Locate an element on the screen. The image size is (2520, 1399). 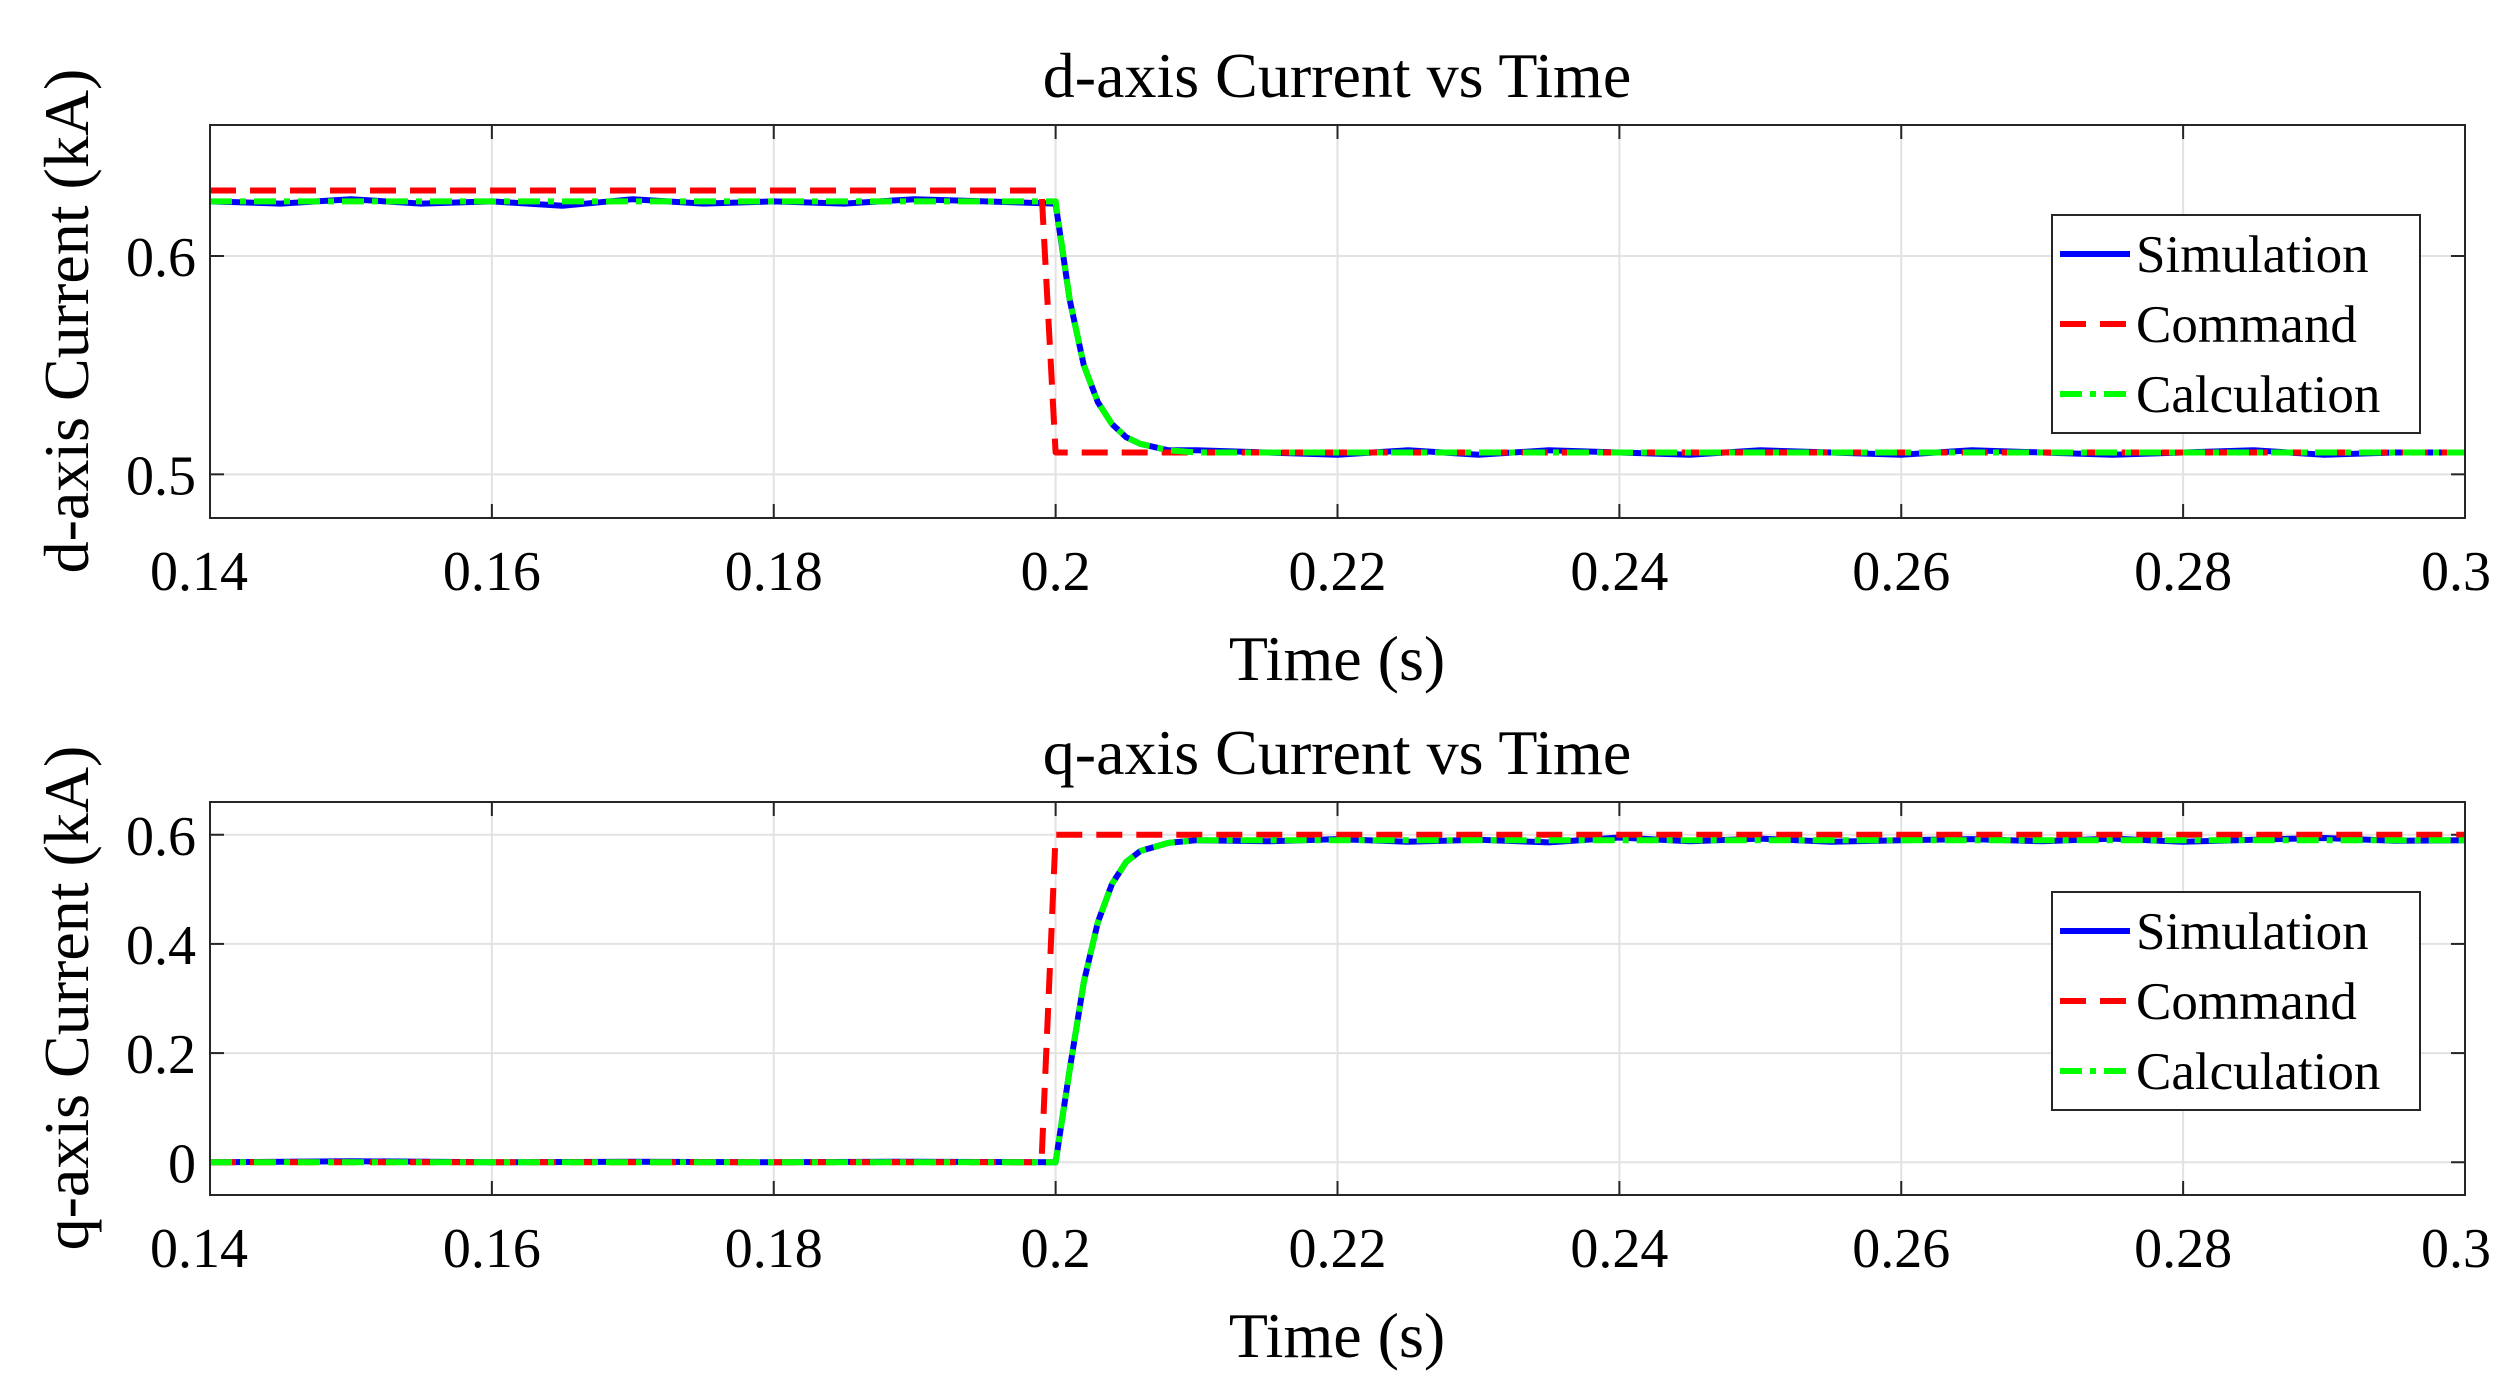
q-axis-legend-label-command: Command is located at coordinates (2246, 1002).